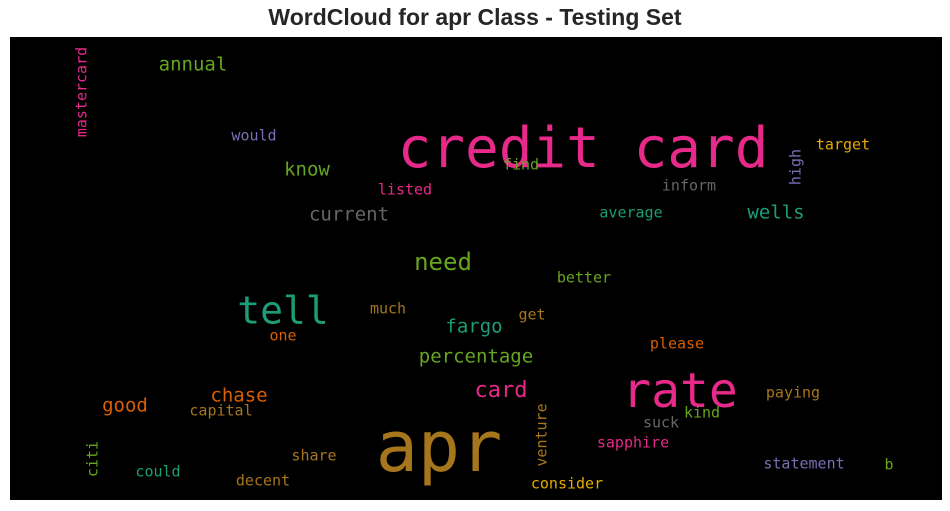 This screenshot has width=950, height=511. What do you see at coordinates (439, 447) in the screenshot?
I see `word-apr: apr` at bounding box center [439, 447].